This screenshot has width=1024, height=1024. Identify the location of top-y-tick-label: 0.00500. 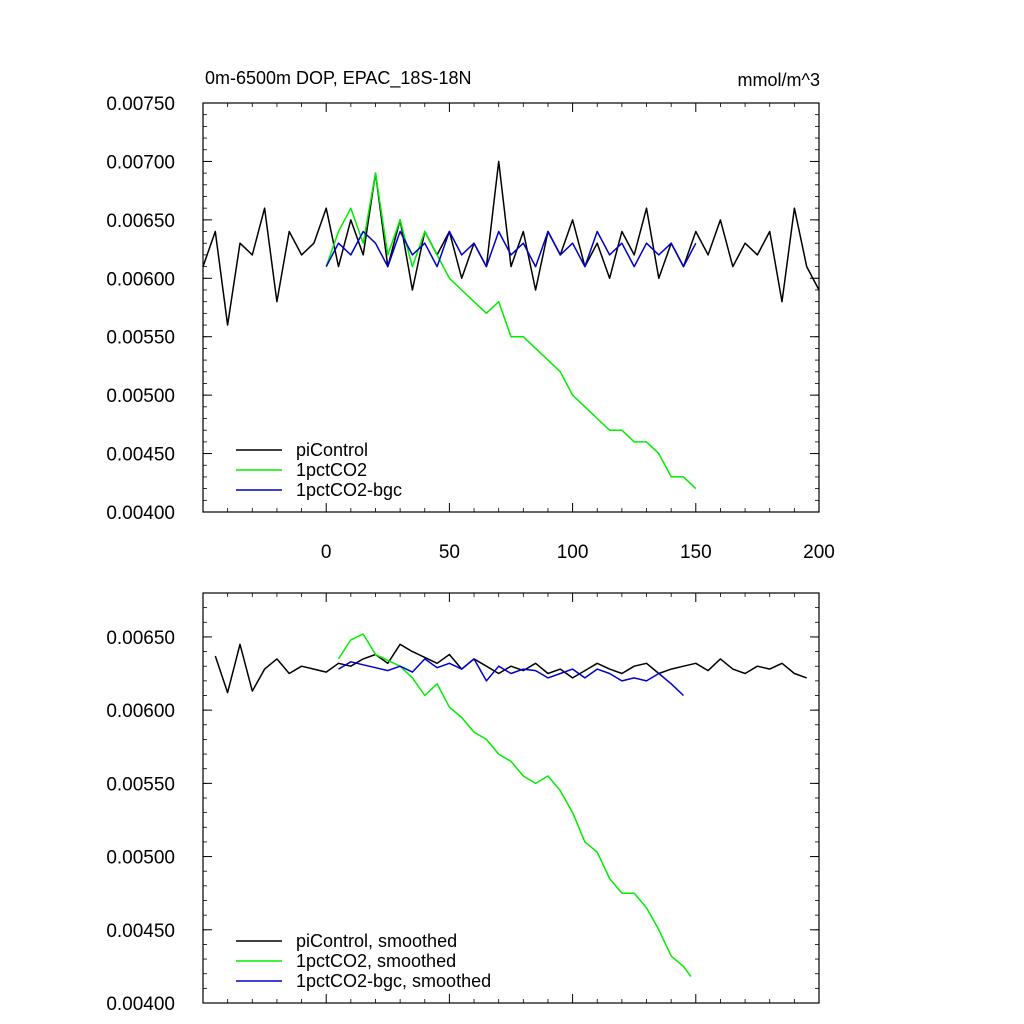
(140, 396).